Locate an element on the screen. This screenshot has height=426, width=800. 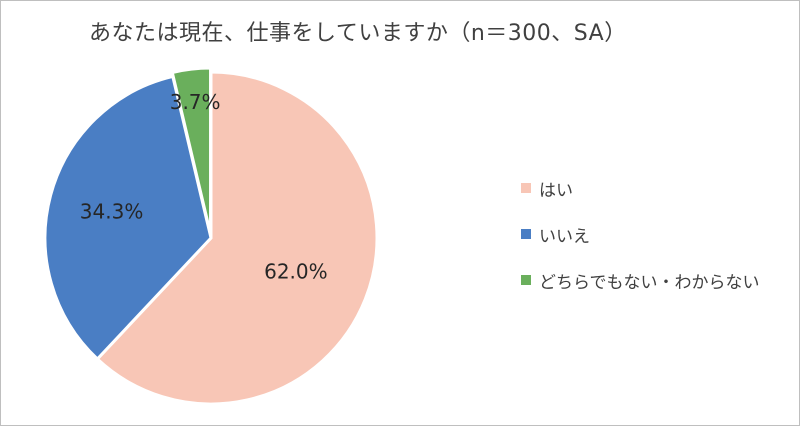
legend-label-dochira: どちらでもない・わからない is located at coordinates (649, 282).